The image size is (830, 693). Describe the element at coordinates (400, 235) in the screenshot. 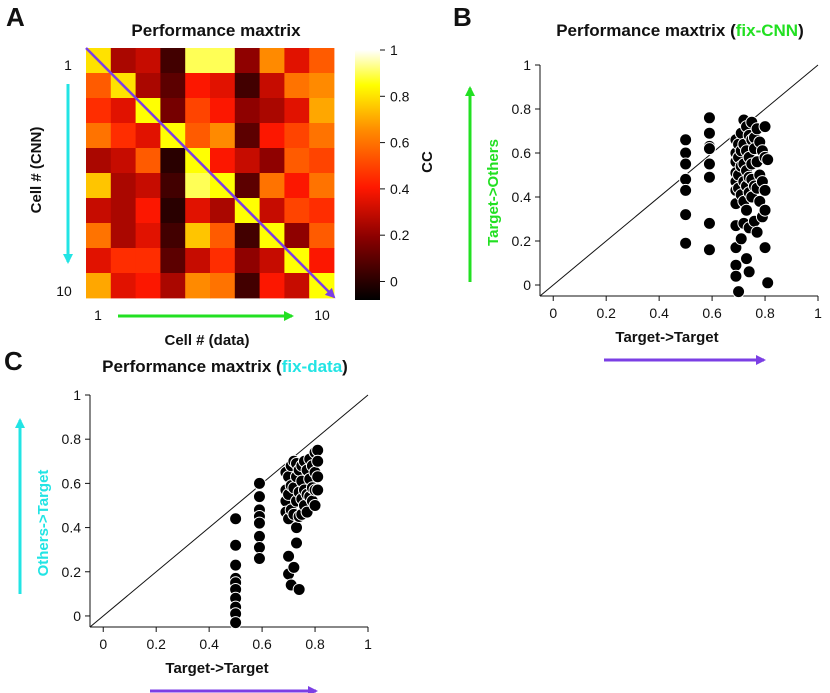

I see `colorbar-tick-label: 0.2` at that location.